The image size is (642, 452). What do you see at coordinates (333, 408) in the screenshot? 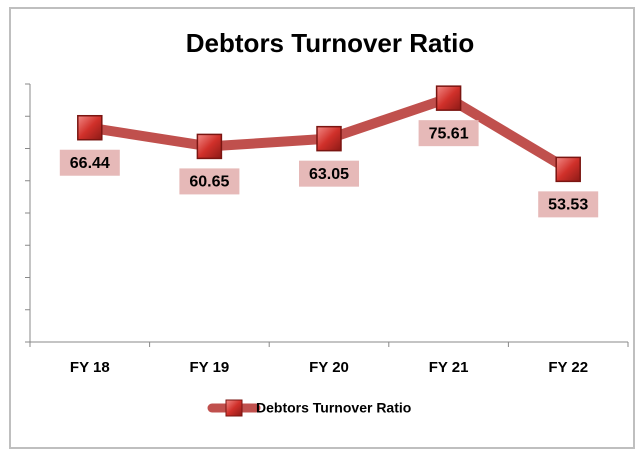
I see `legend-label: Debtors Turnover Ratio` at bounding box center [333, 408].